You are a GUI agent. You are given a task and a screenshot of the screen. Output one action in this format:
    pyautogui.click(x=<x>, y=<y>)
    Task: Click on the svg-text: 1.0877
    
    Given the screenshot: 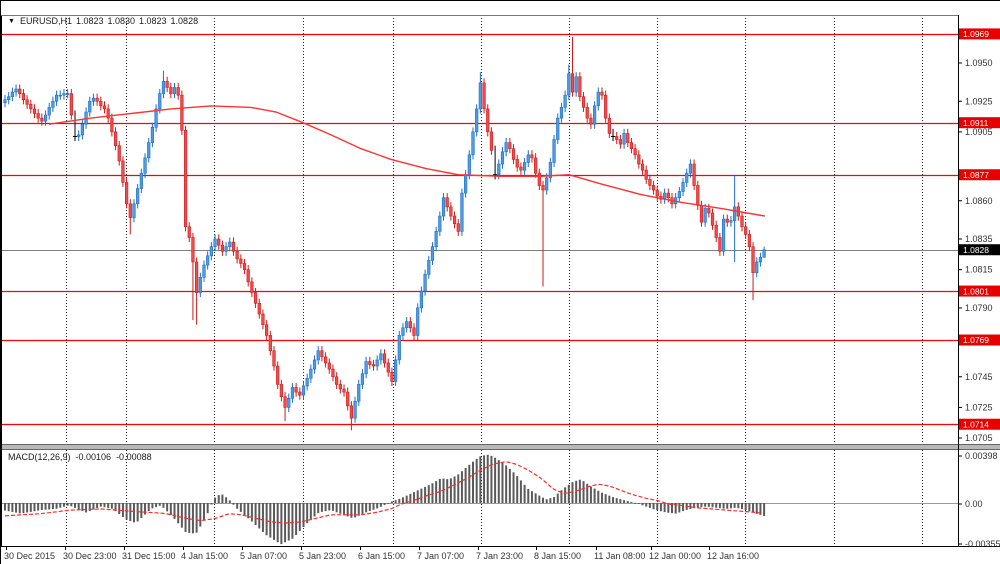 What is the action you would take?
    pyautogui.click(x=976, y=175)
    